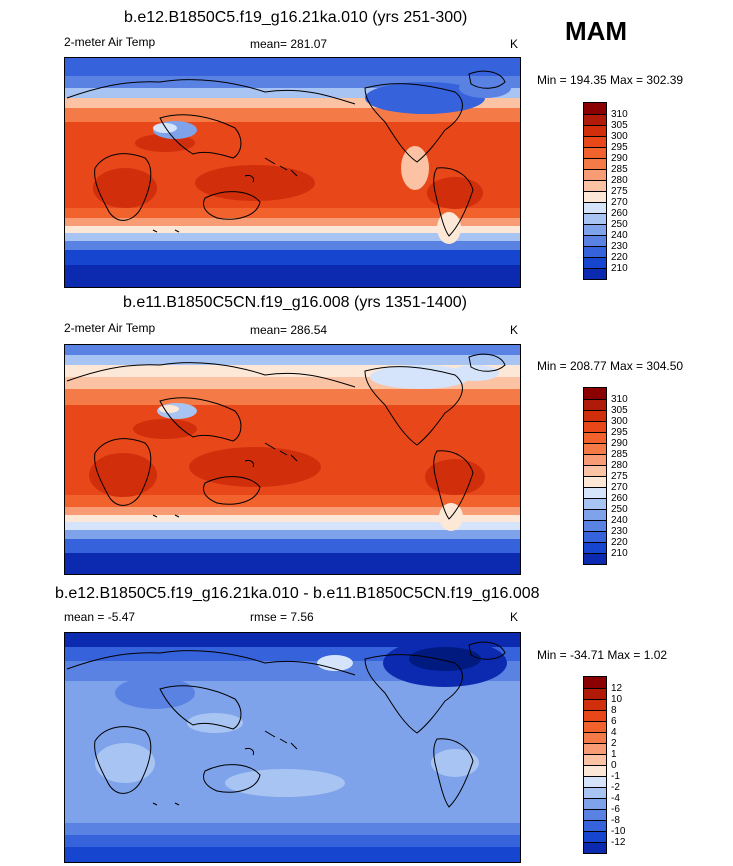 The image size is (733, 866). I want to click on panel-2-colorbar-label: 305, so click(619, 410).